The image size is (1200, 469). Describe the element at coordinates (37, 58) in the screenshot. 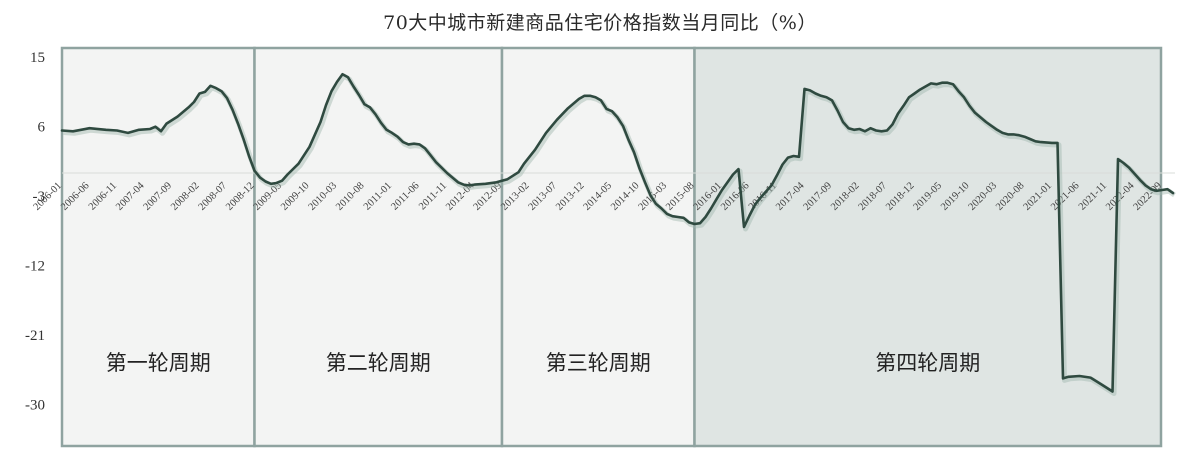

I see `y-tick-label: 15` at that location.